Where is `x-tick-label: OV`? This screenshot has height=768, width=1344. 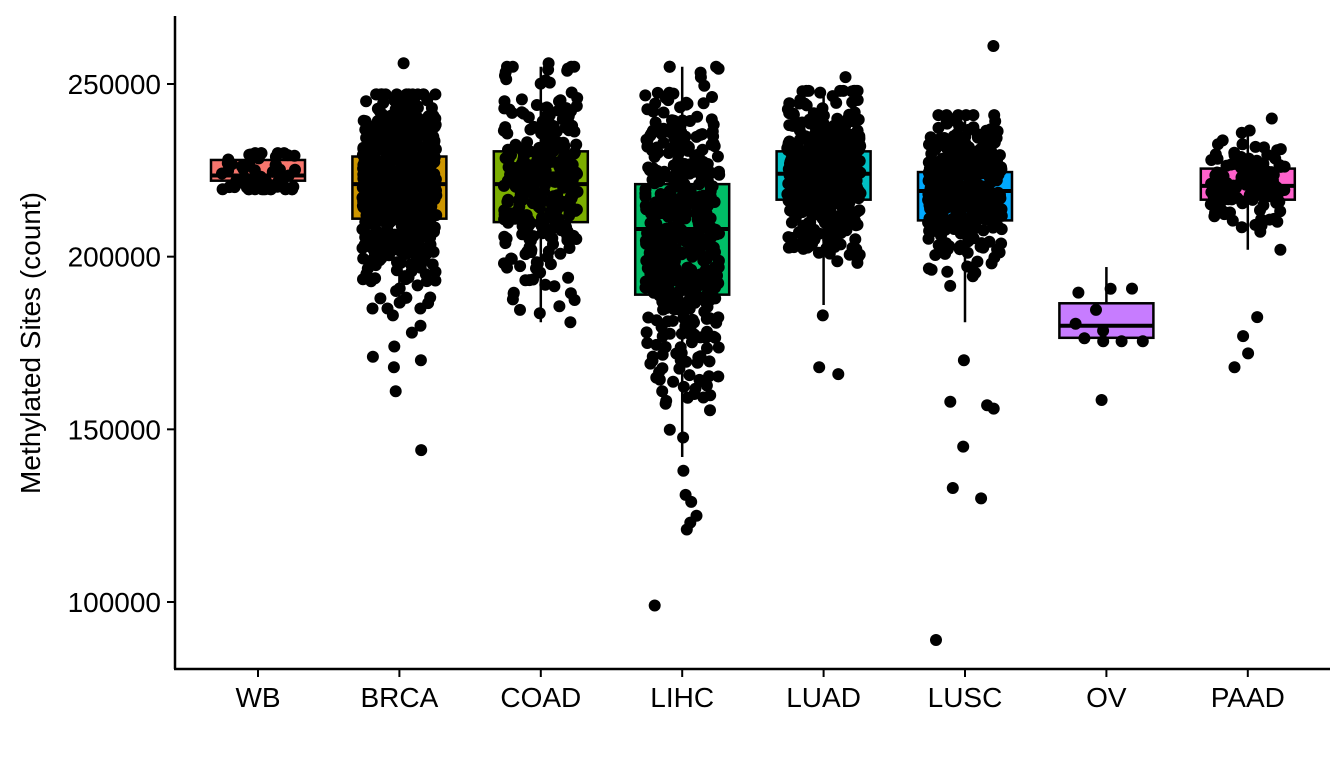 x-tick-label: OV is located at coordinates (1106, 697).